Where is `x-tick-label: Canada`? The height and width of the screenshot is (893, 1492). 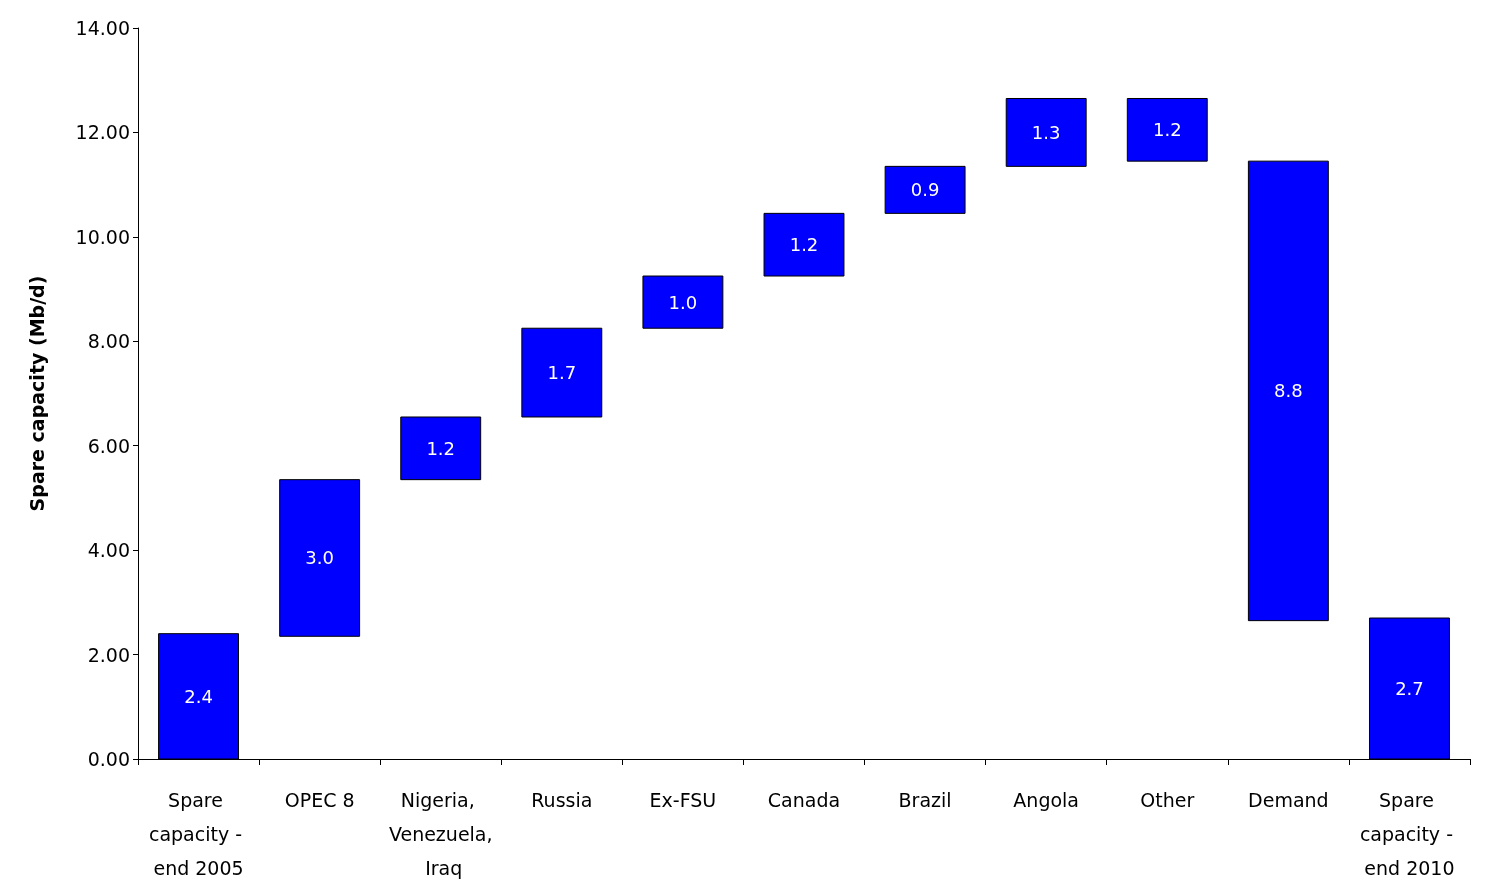 x-tick-label: Canada is located at coordinates (804, 800).